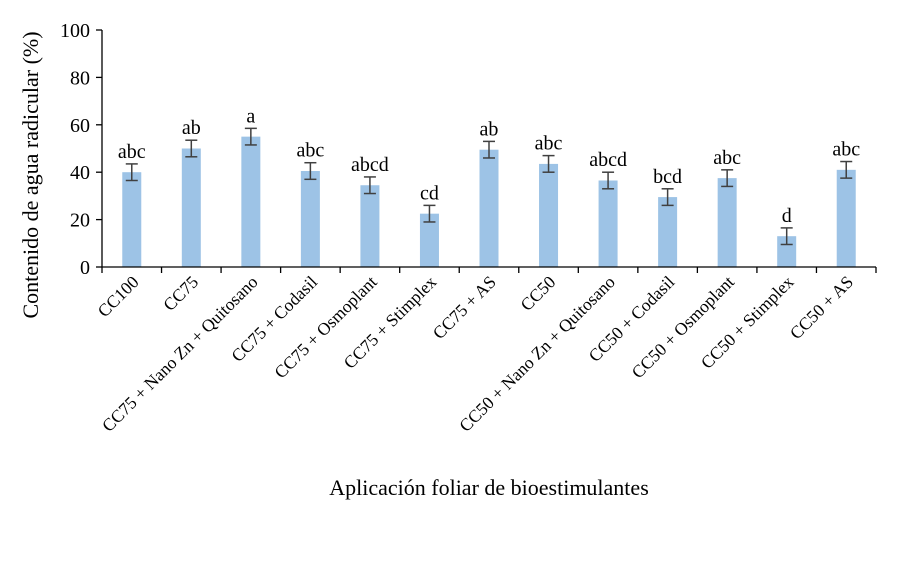 The width and height of the screenshot is (911, 562). What do you see at coordinates (537, 293) in the screenshot?
I see `x-tick-label: CC50` at bounding box center [537, 293].